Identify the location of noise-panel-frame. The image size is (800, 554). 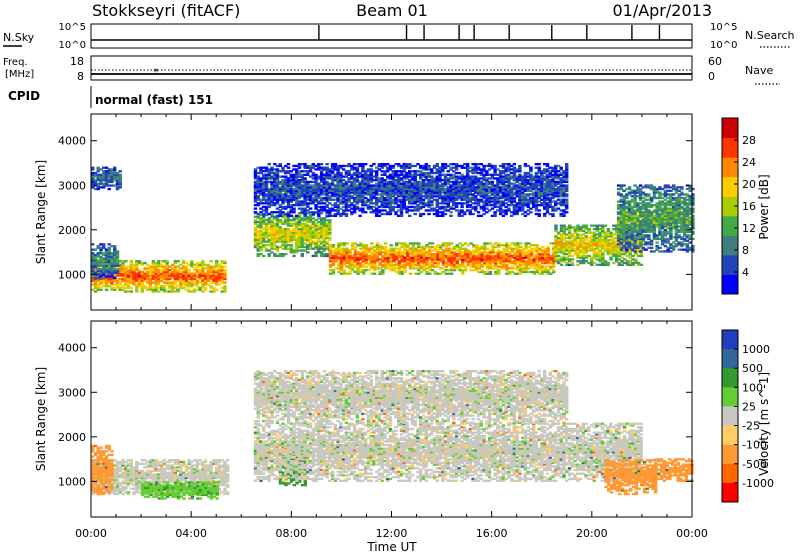
(391, 36).